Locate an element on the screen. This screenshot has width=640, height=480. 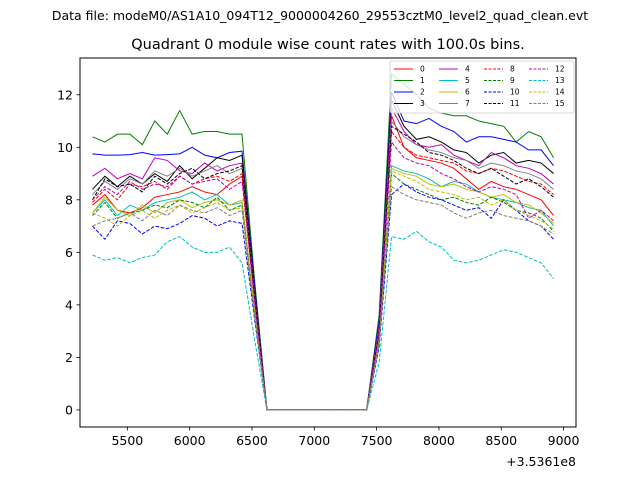
x-tick-label: 6000 is located at coordinates (190, 440).